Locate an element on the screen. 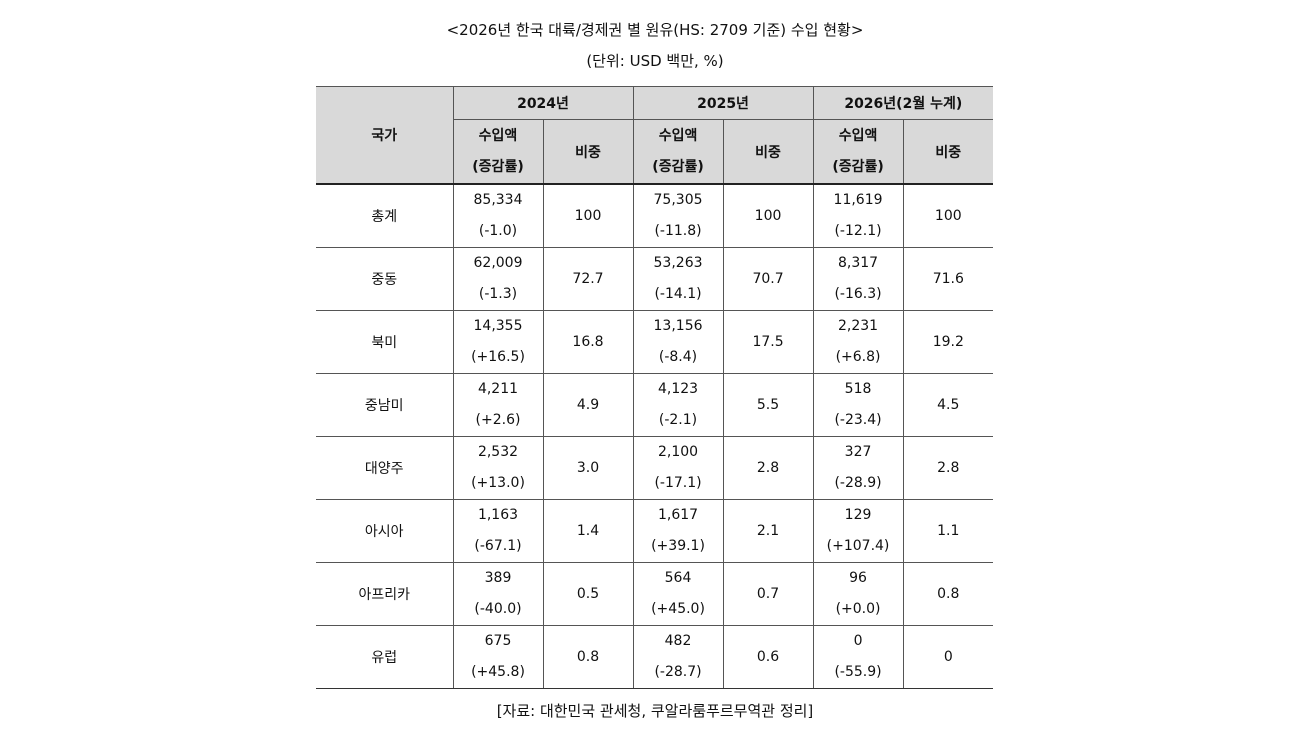 The height and width of the screenshot is (741, 1310). amount-cell: 53,263 (-14.1) is located at coordinates (678, 279).